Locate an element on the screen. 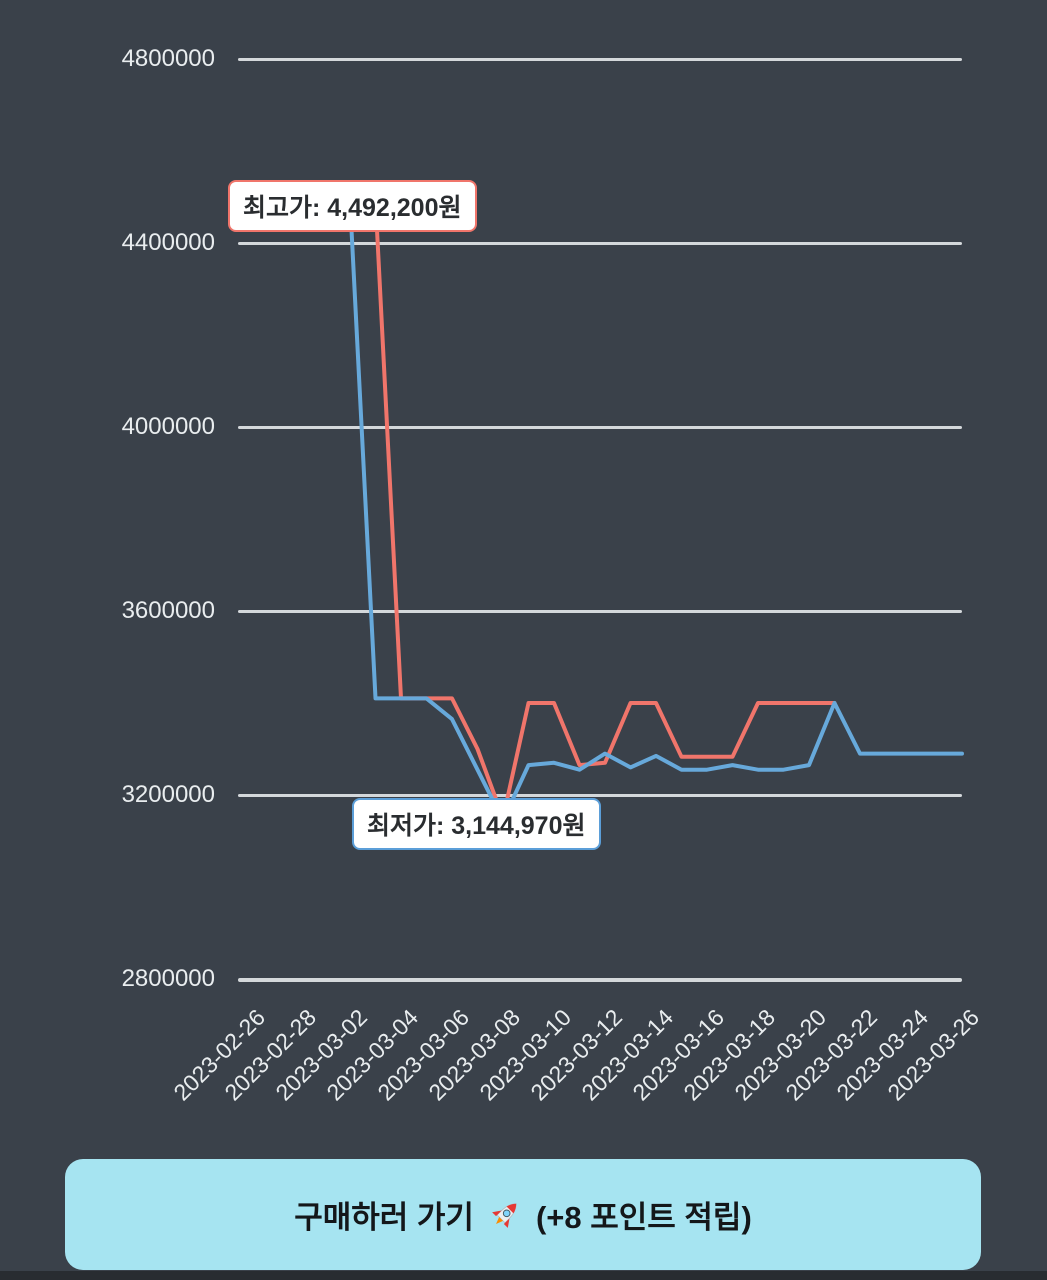 The height and width of the screenshot is (1280, 1047). rocket-icon is located at coordinates (505, 1215).